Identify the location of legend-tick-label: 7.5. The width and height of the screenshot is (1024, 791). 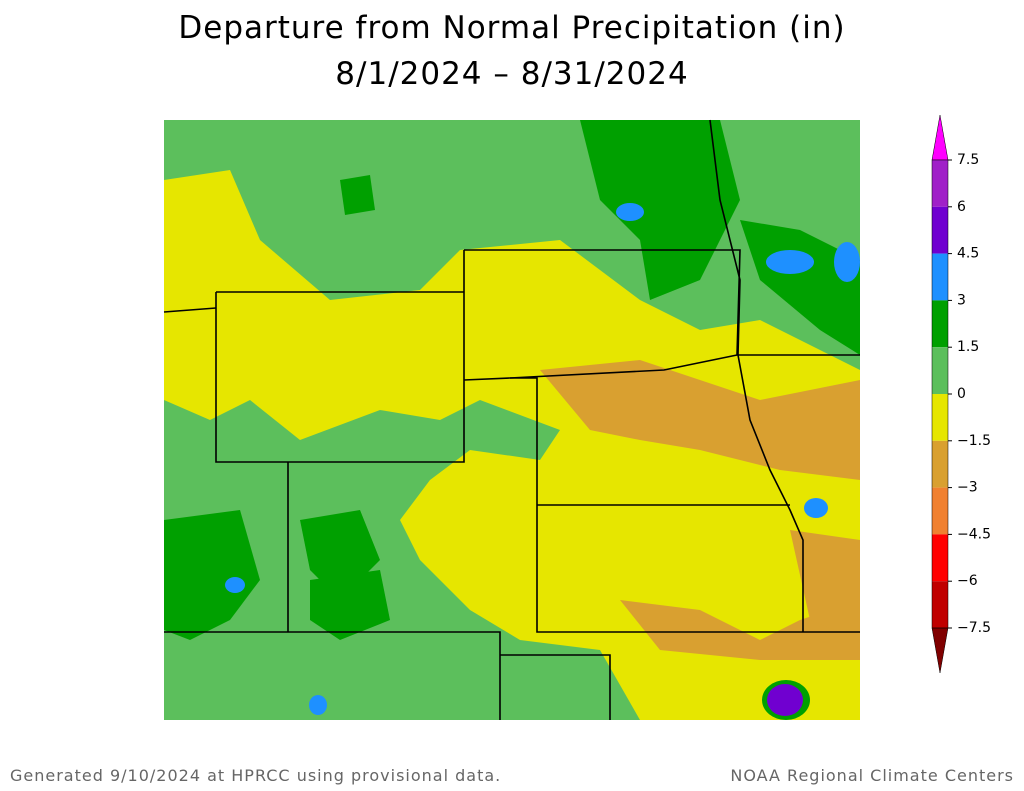
(968, 160).